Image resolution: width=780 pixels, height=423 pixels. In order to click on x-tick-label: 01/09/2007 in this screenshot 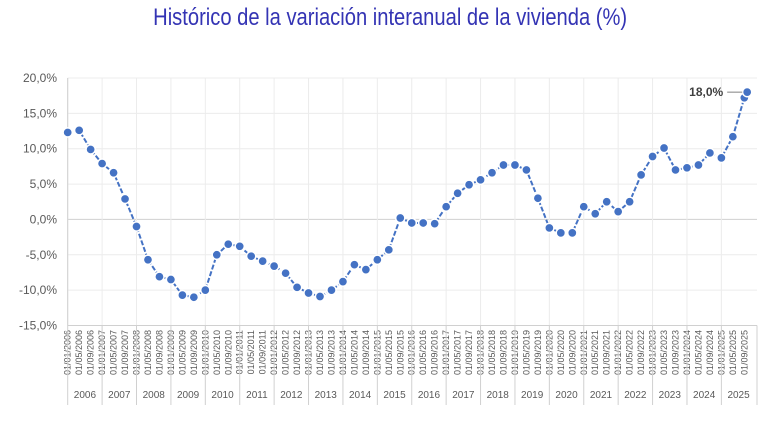, I will do `click(125, 352)`.